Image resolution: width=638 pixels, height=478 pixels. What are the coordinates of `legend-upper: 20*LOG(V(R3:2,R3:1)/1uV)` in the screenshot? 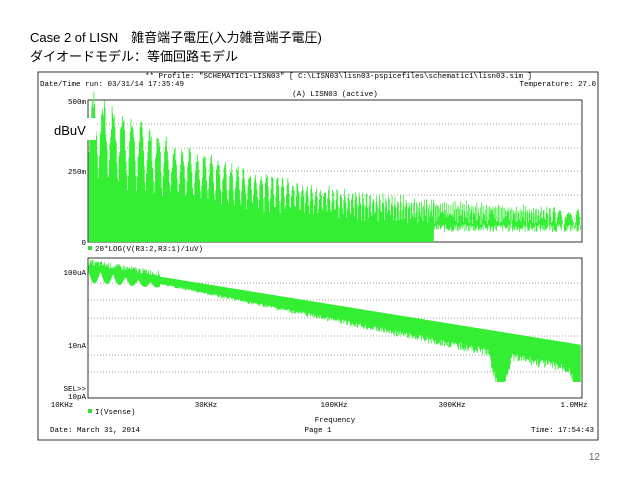 It's located at (149, 250).